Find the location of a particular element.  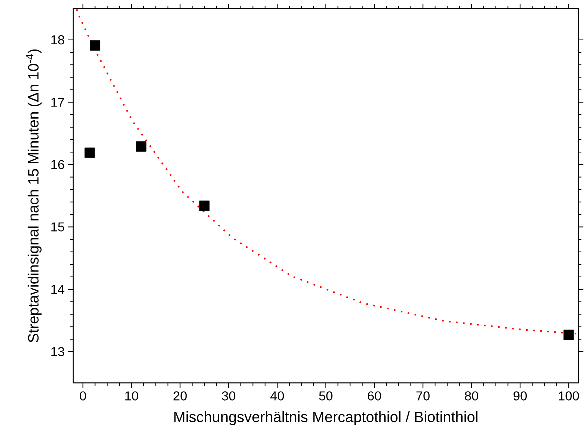

y-tick-label: 13 is located at coordinates (58, 352).